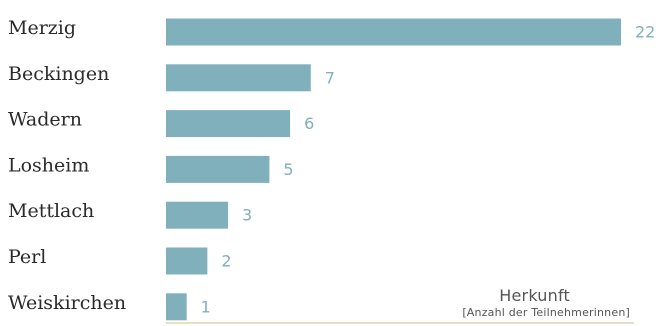  Describe the element at coordinates (288, 169) in the screenshot. I see `value-label: 5` at that location.